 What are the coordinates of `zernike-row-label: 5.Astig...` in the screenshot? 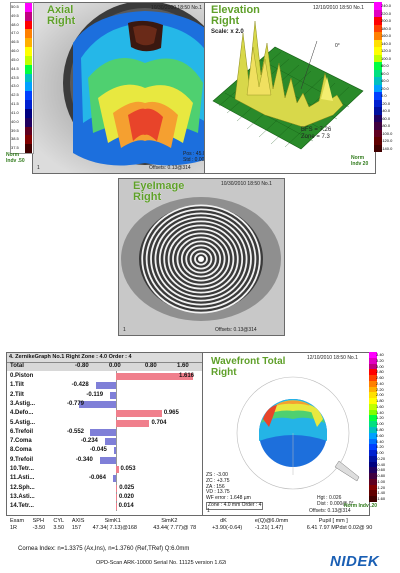 It's located at (23, 422).